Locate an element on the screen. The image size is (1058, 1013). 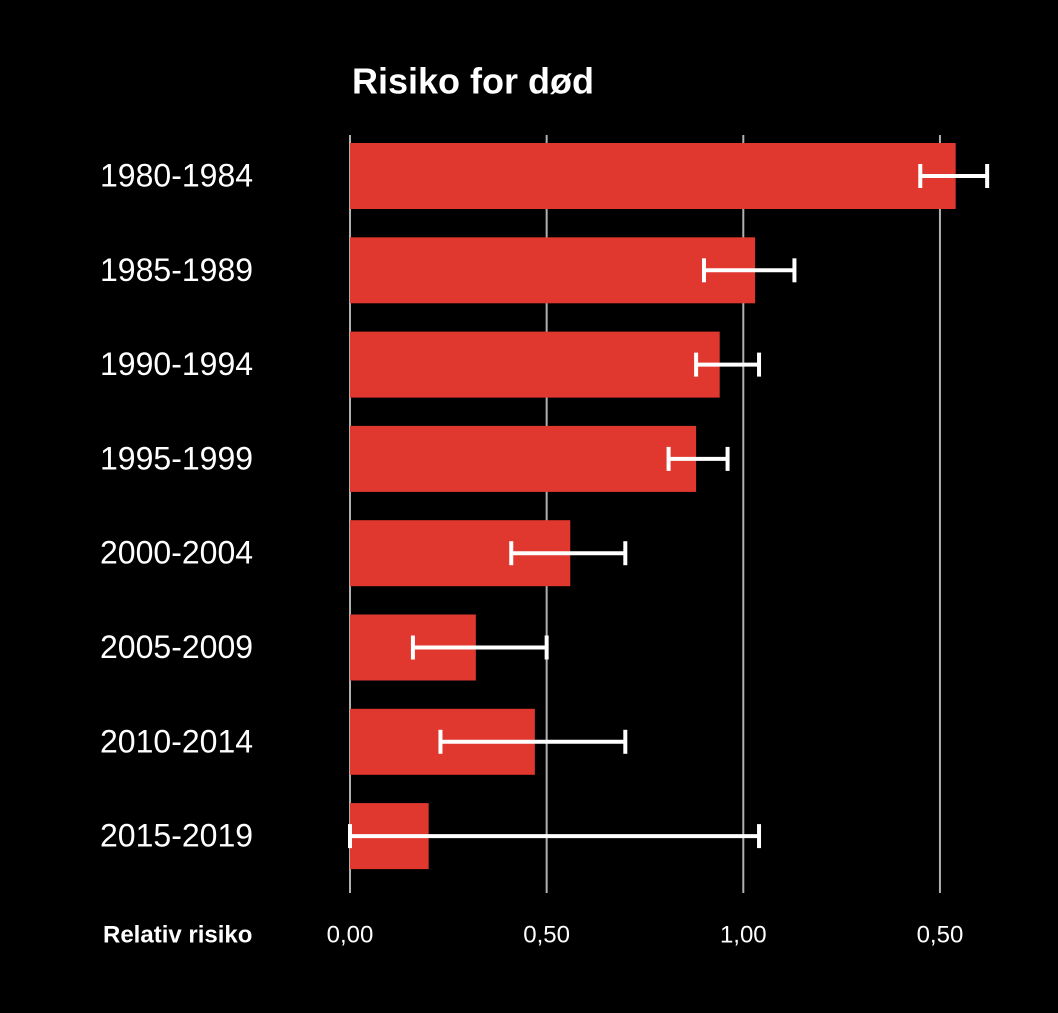
y-tick-label: 1980-1984 is located at coordinates (176, 175).